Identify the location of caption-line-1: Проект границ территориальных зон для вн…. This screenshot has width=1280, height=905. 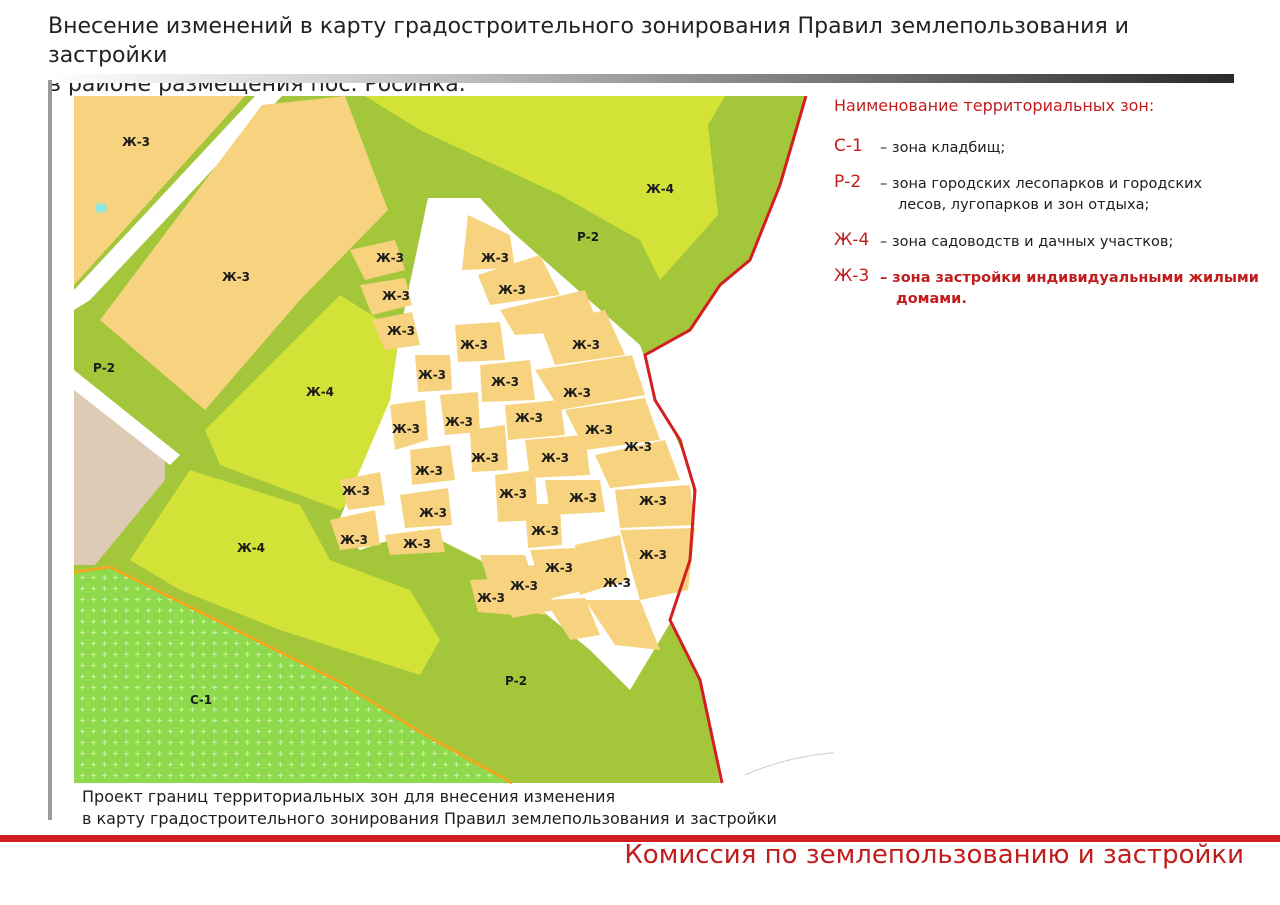
(349, 796).